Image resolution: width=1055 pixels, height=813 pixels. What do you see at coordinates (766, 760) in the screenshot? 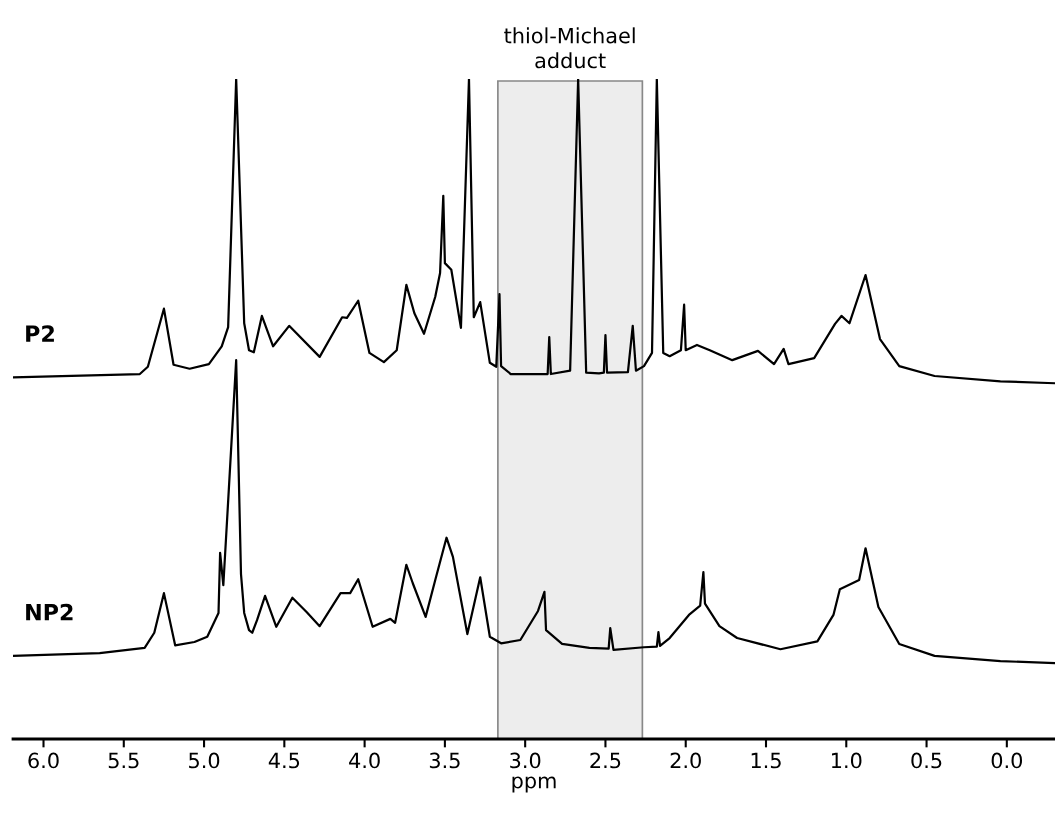
I see `x-tick-label: 1.5` at bounding box center [766, 760].